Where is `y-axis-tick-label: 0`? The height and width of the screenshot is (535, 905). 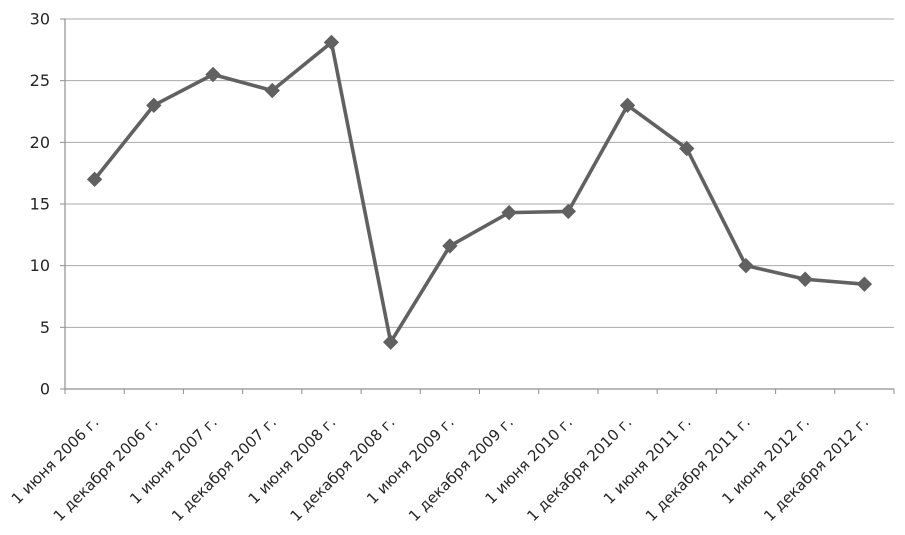 y-axis-tick-label: 0 is located at coordinates (45, 389).